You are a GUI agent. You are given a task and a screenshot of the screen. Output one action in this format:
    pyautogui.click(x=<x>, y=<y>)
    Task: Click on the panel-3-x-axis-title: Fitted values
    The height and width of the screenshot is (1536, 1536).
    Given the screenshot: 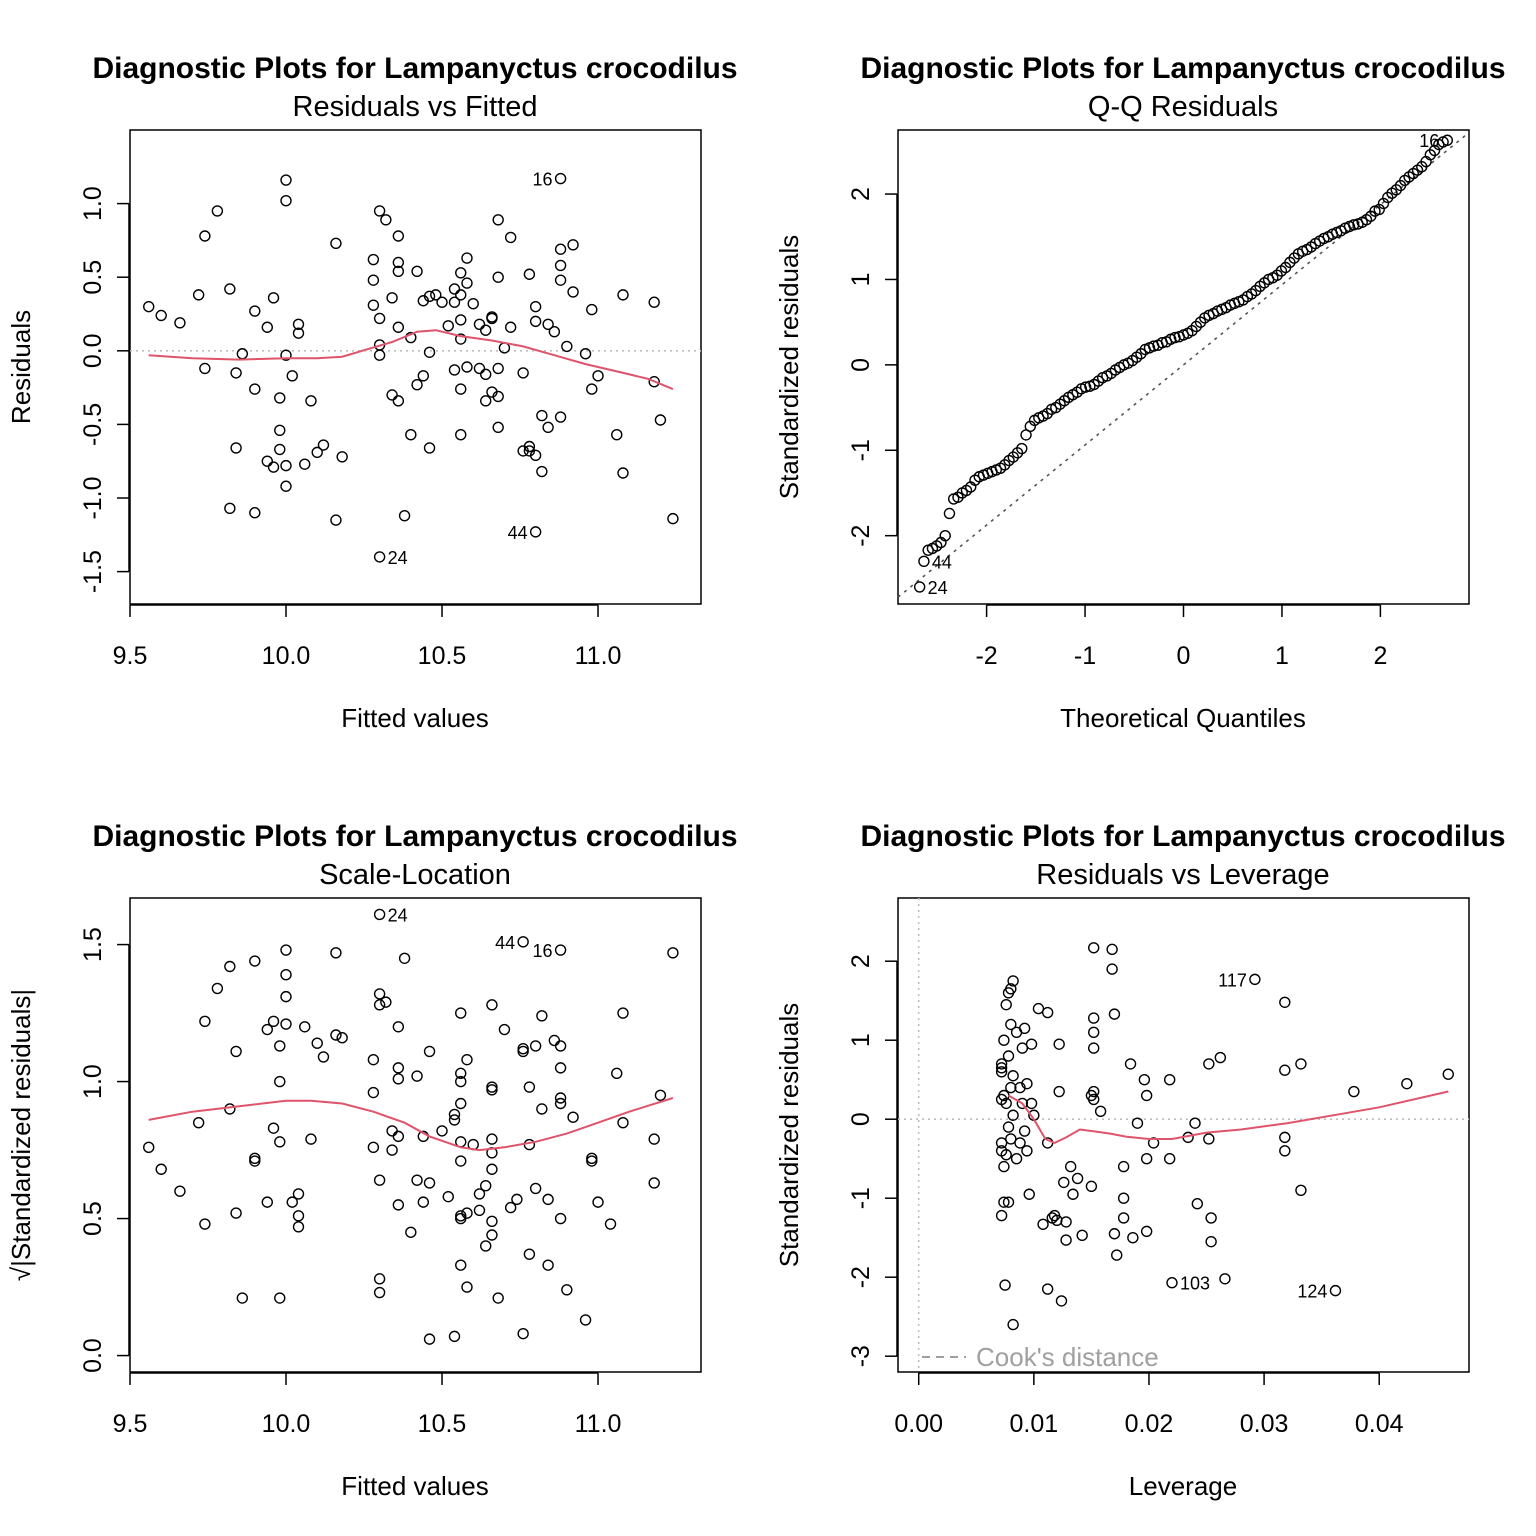 What is the action you would take?
    pyautogui.click(x=414, y=1486)
    